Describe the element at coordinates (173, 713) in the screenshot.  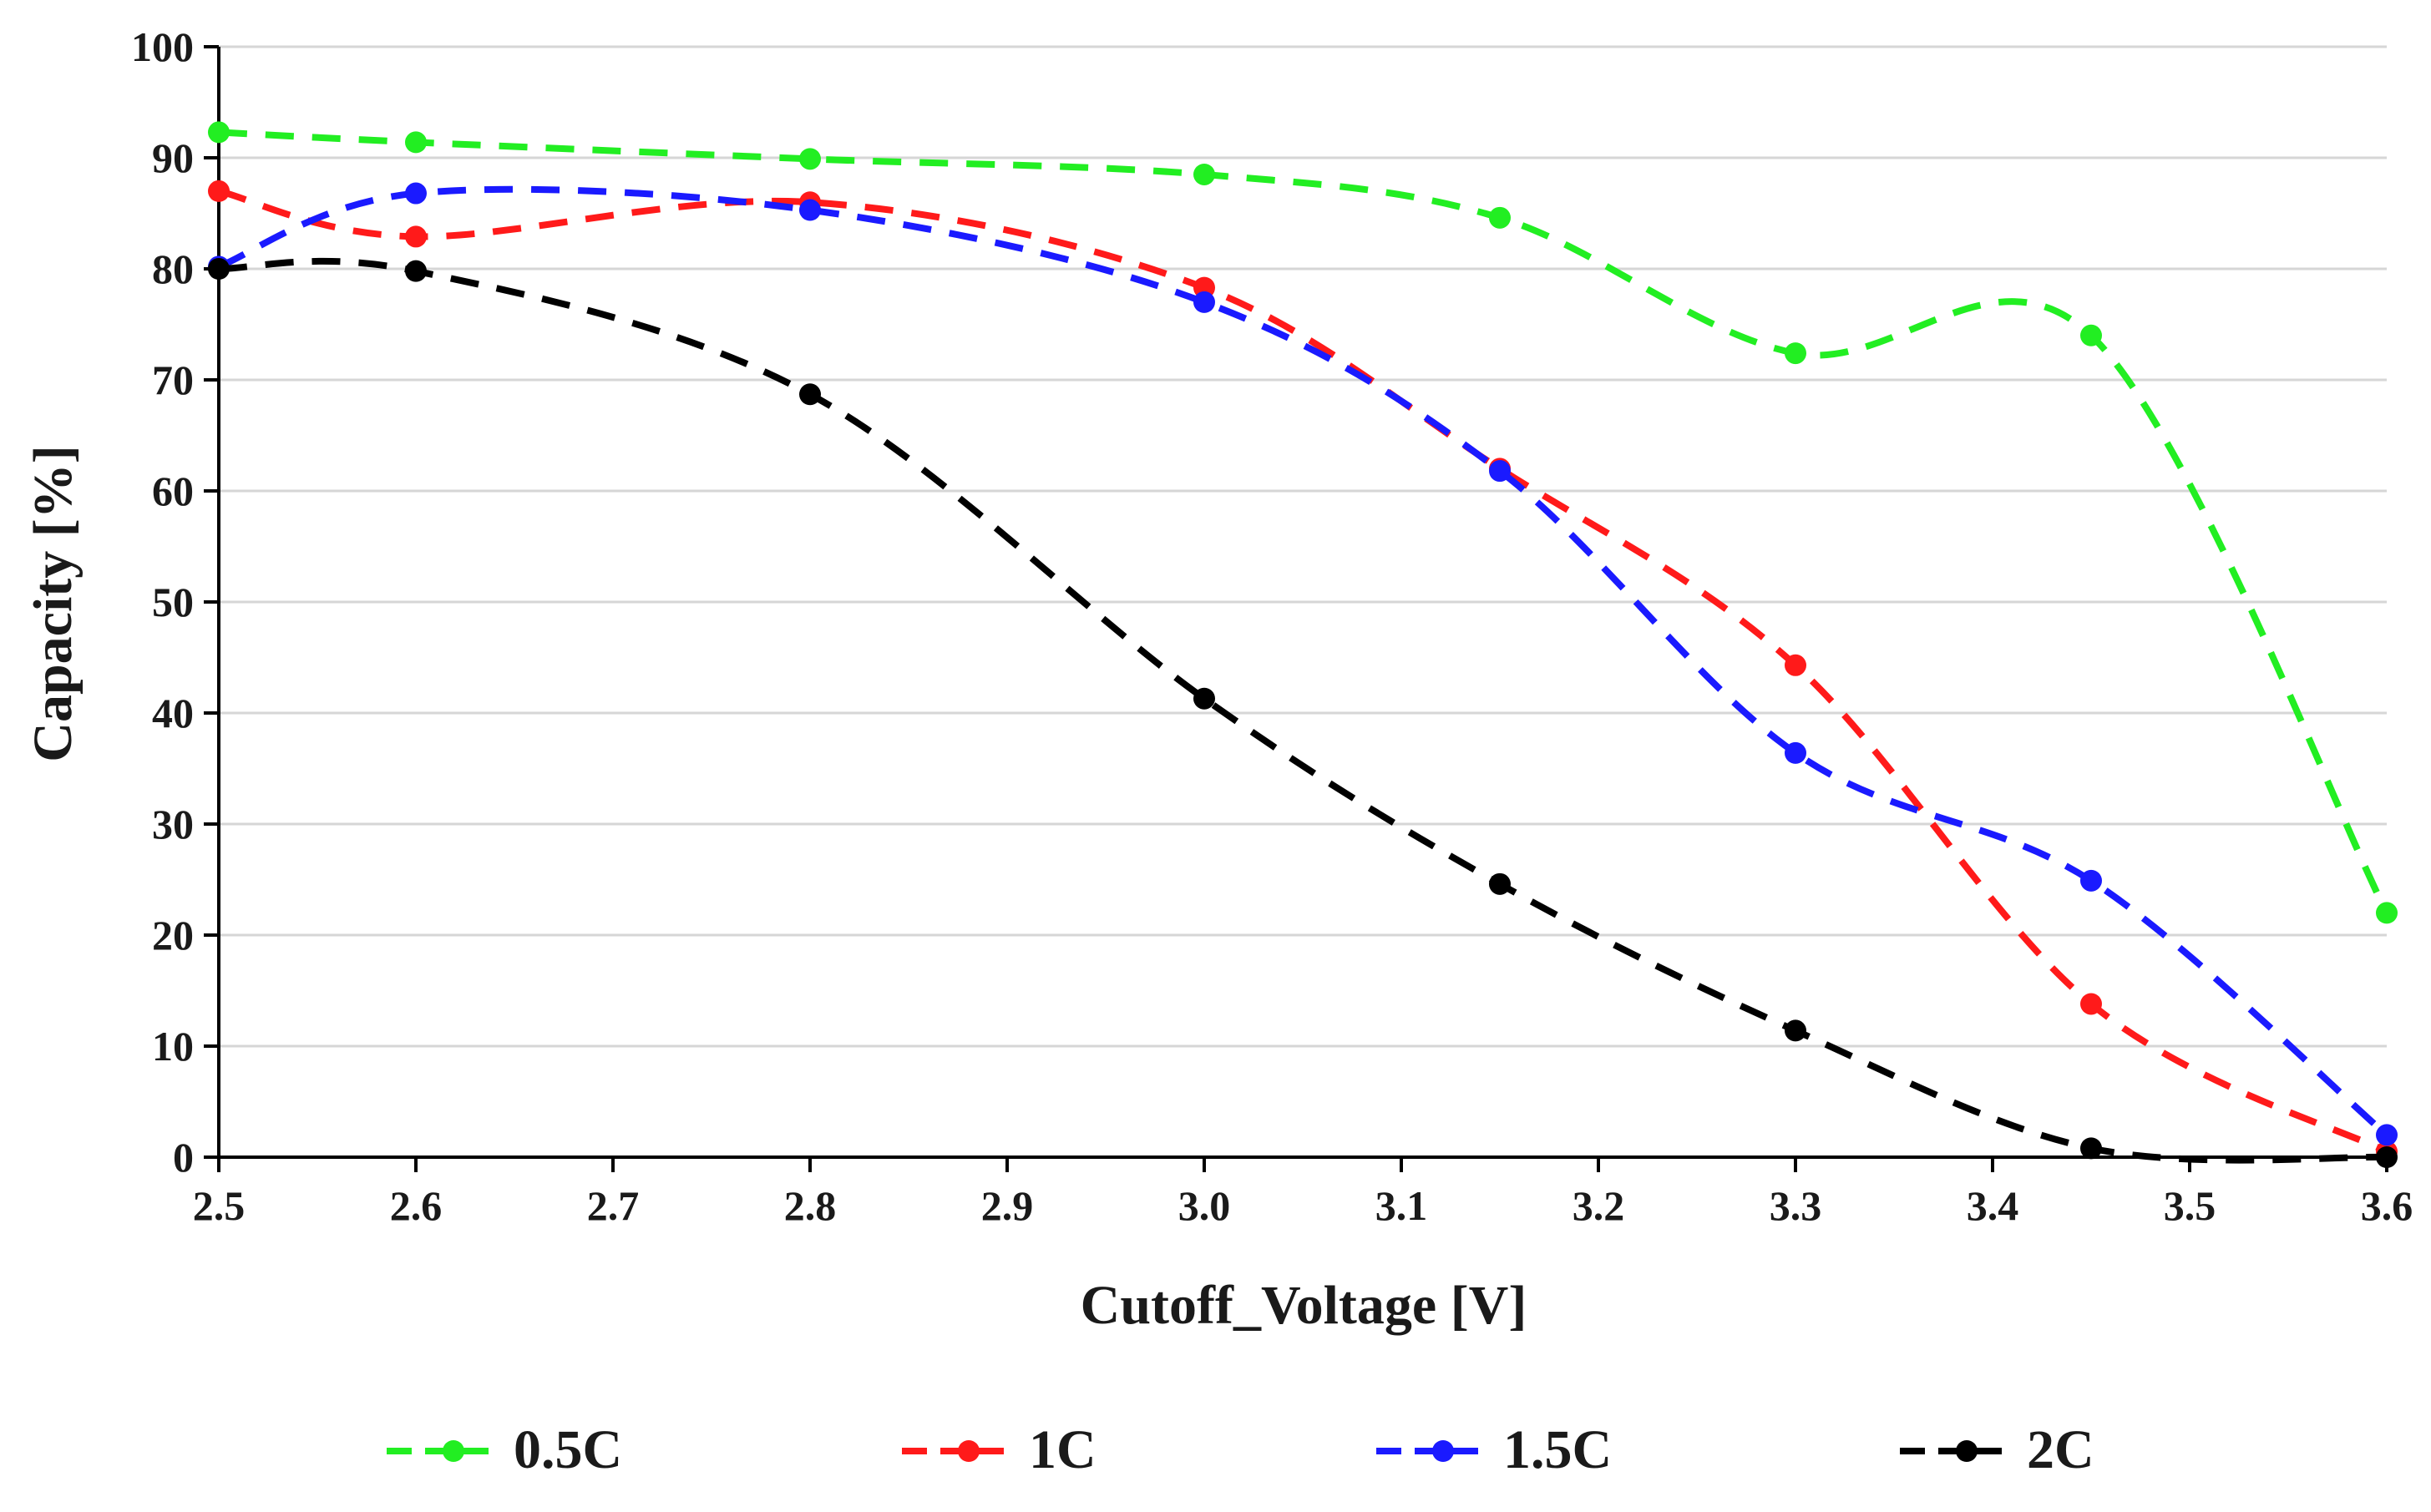
I see `y-tick-label: 40` at that location.